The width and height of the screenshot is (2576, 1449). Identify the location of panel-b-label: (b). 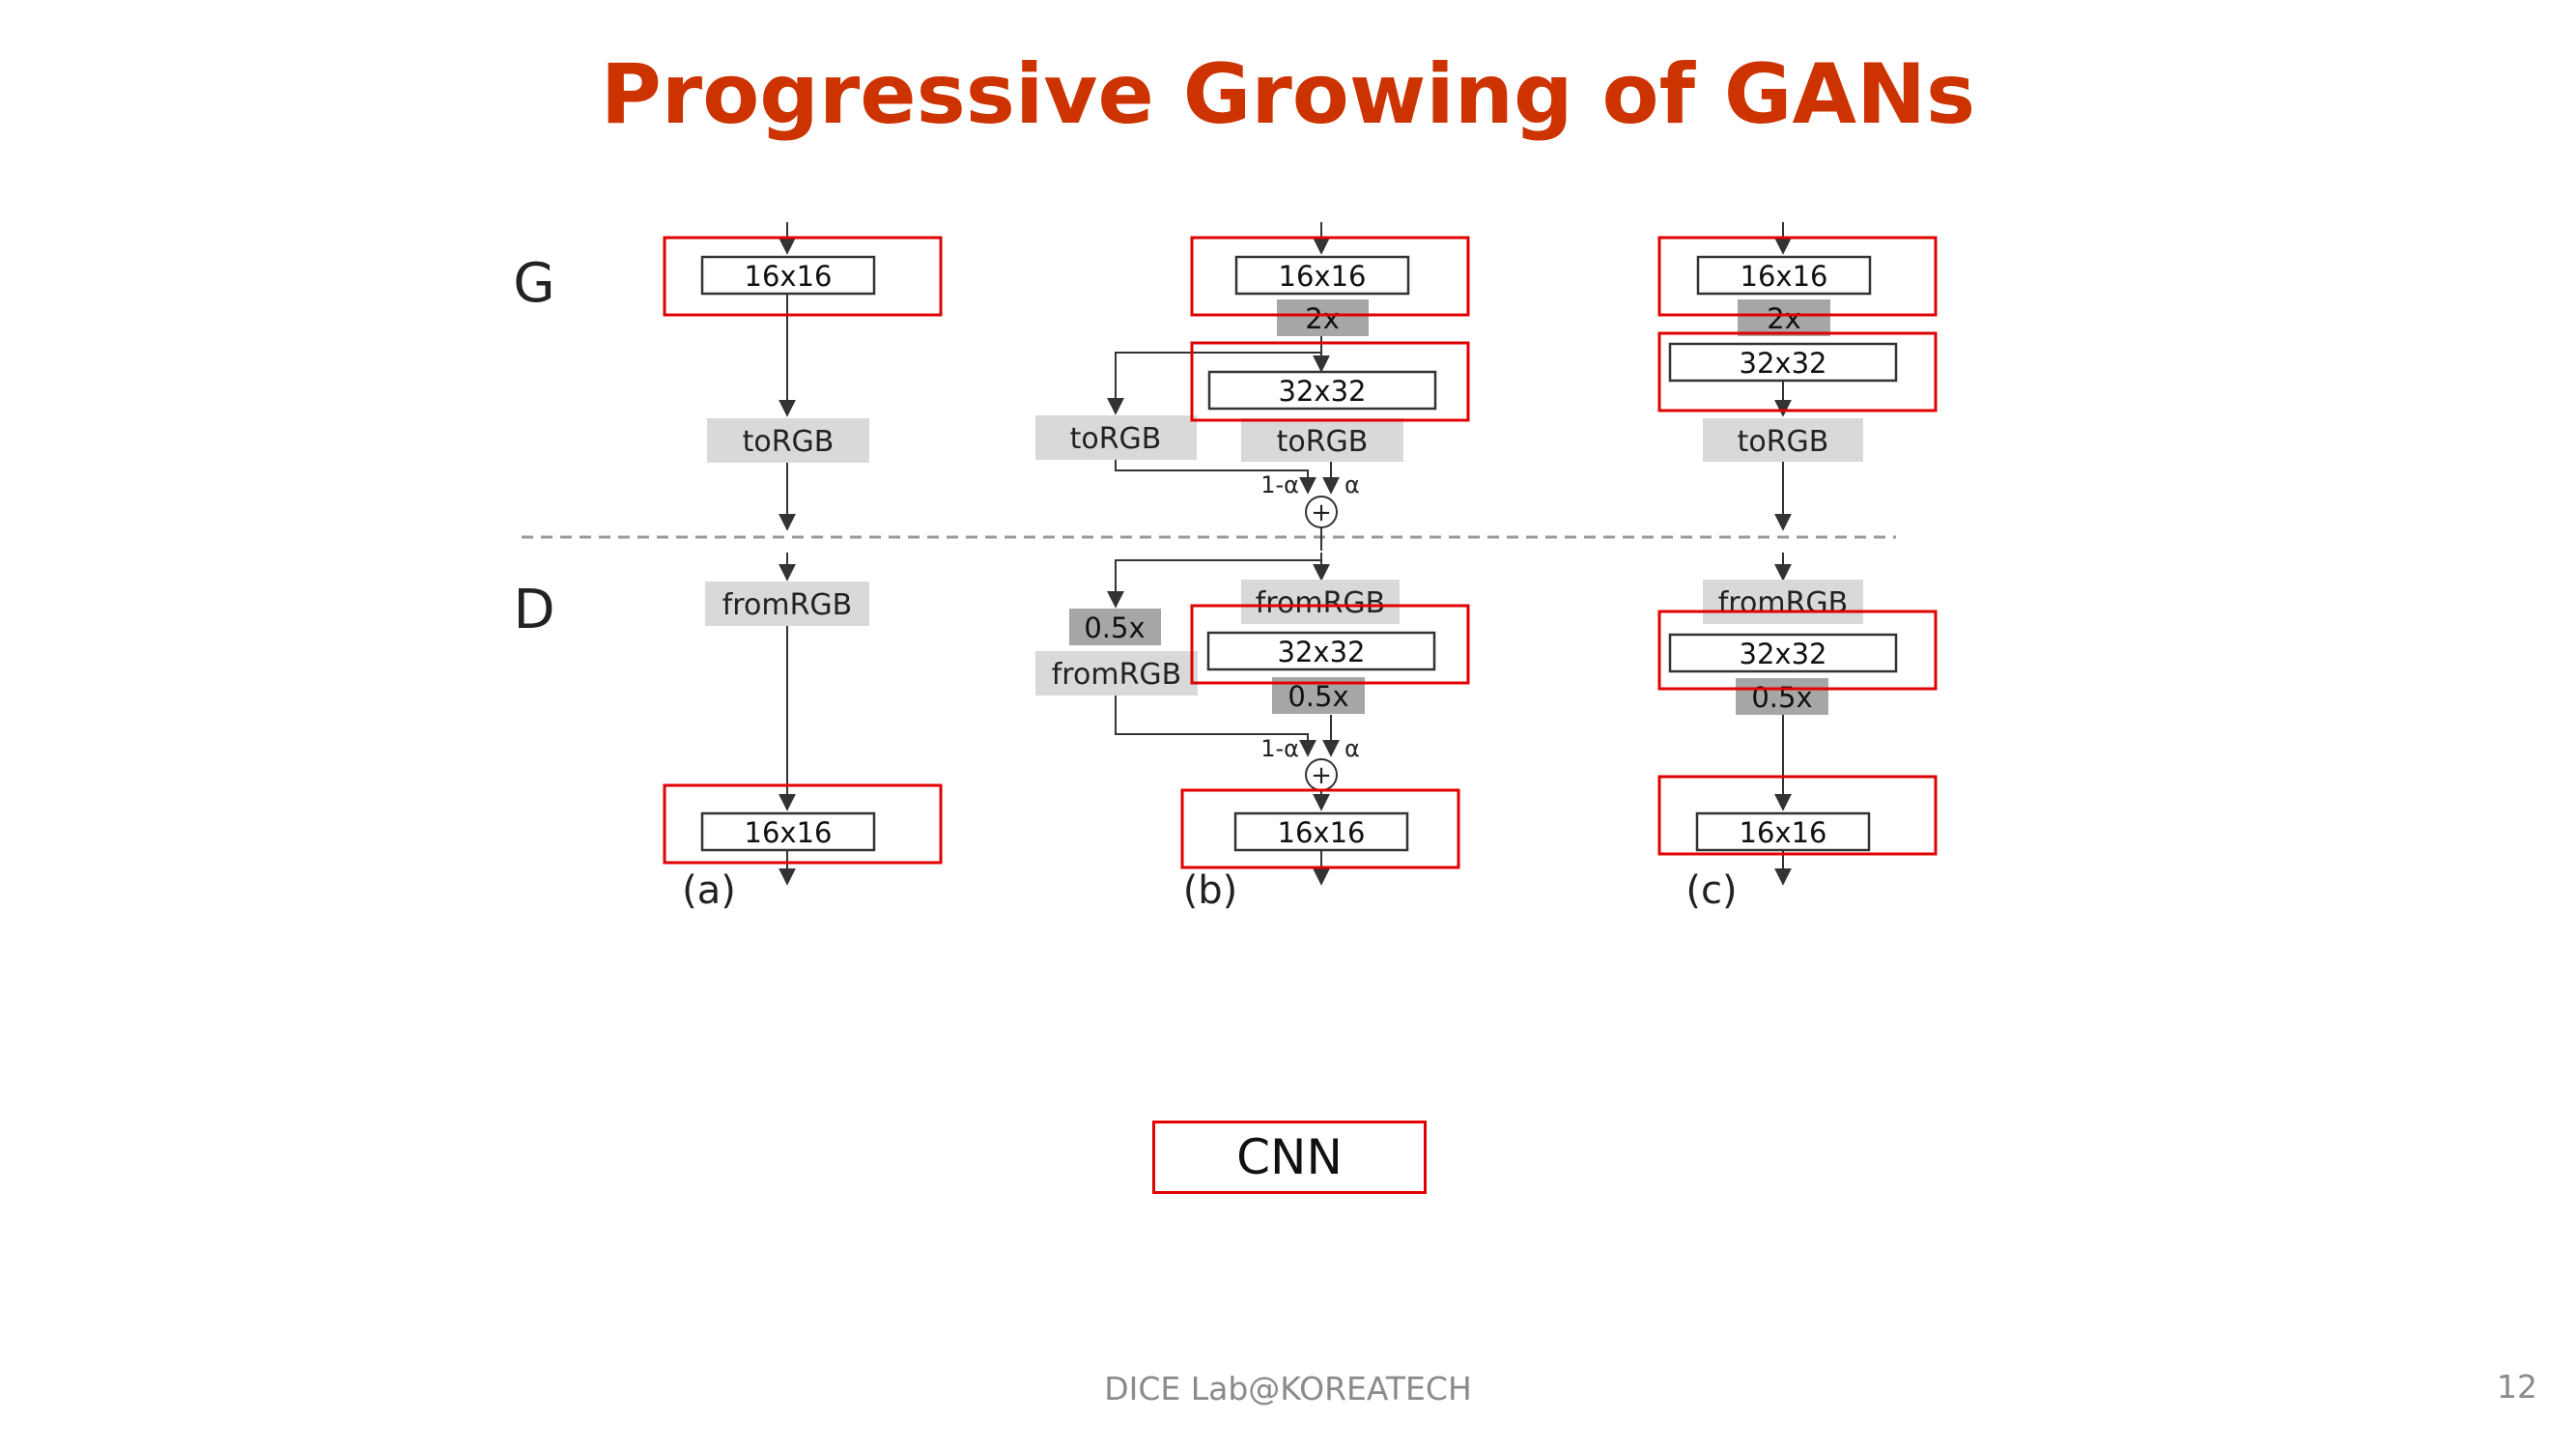
(1210, 890).